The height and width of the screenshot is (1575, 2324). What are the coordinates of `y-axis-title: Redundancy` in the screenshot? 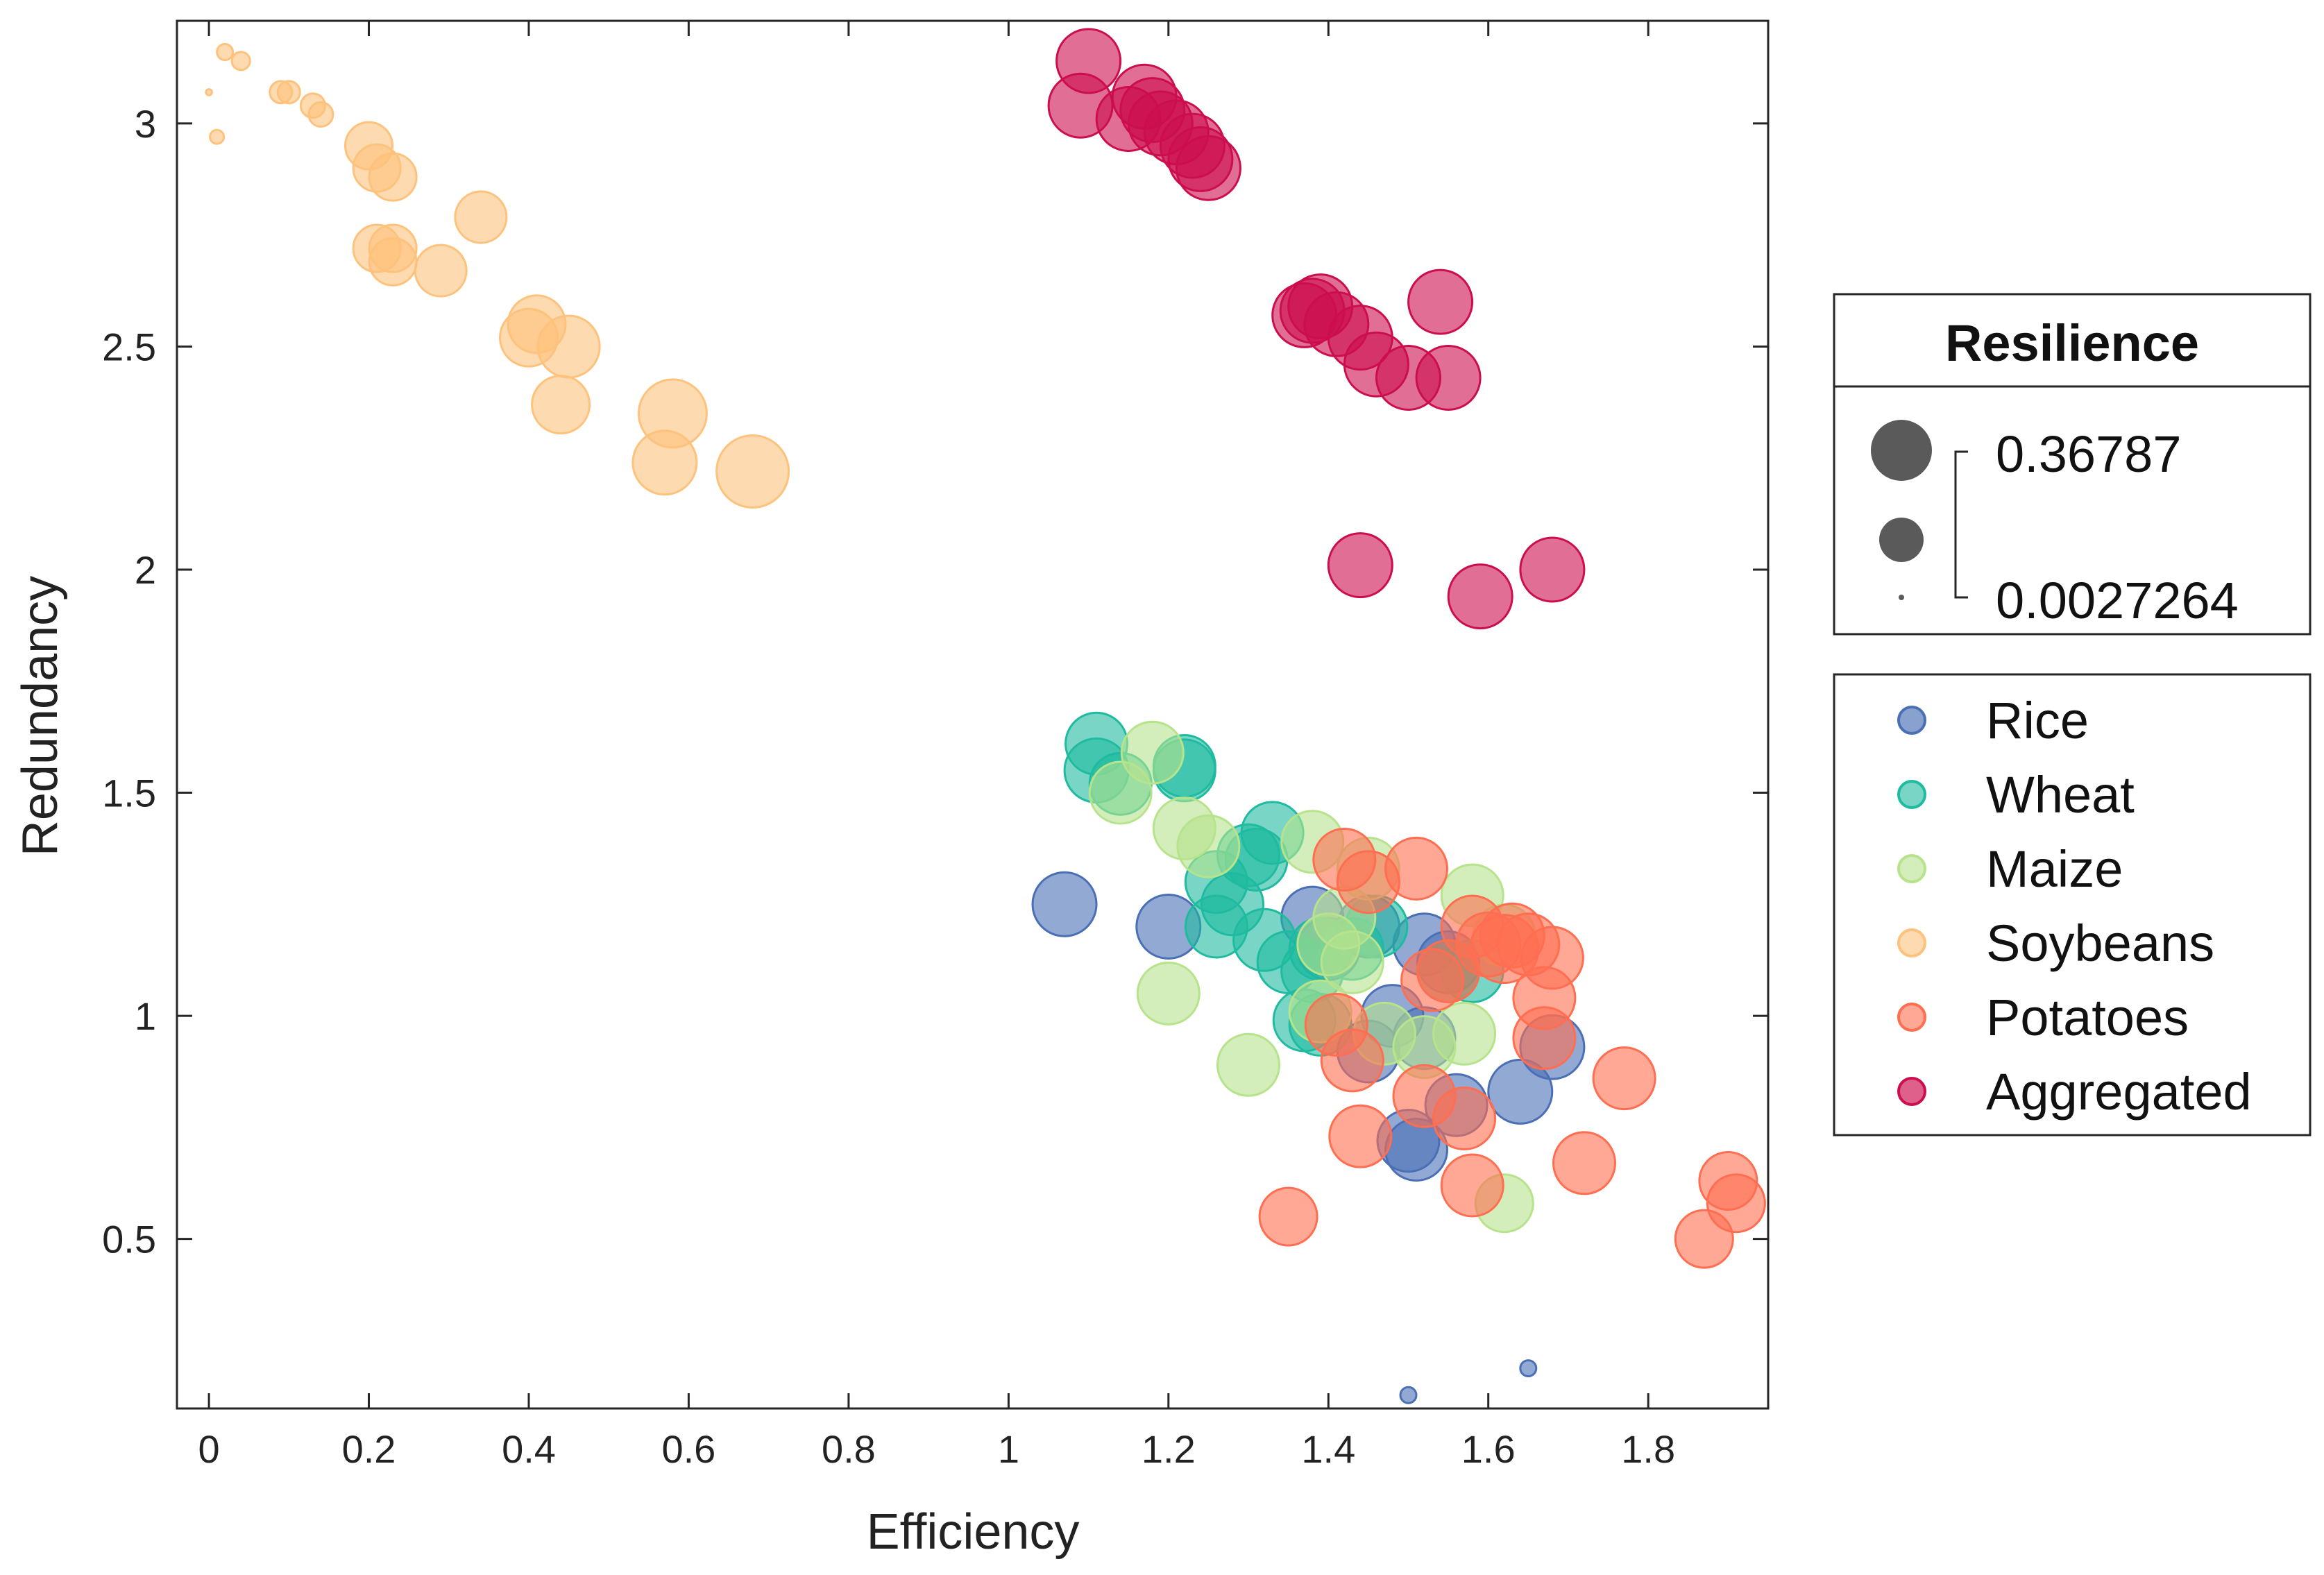 It's located at (40, 716).